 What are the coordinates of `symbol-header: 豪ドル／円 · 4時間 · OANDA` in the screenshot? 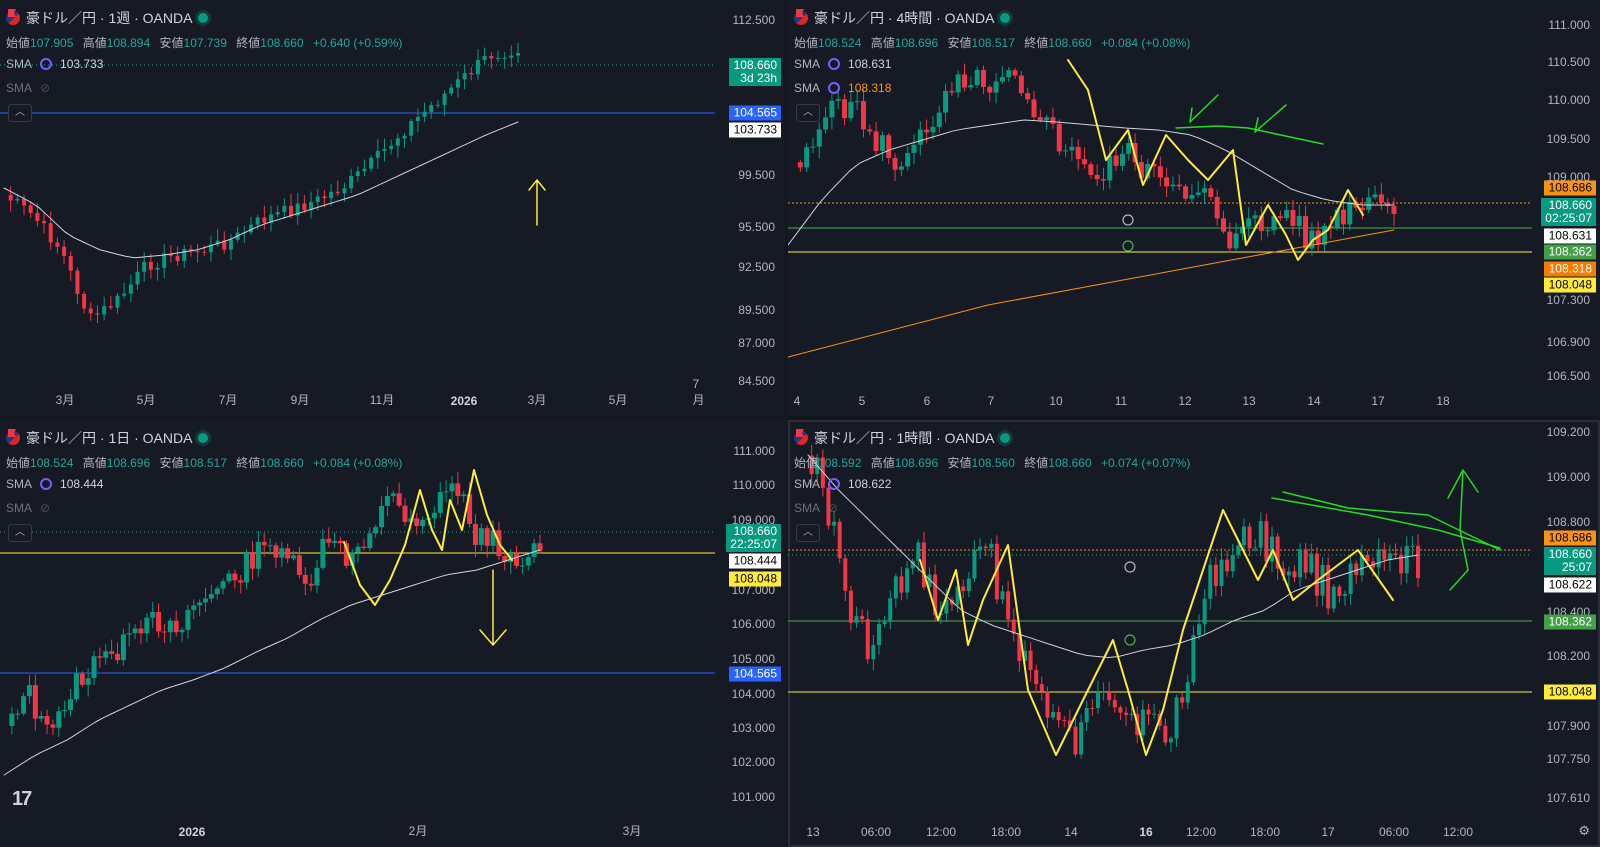 It's located at (902, 18).